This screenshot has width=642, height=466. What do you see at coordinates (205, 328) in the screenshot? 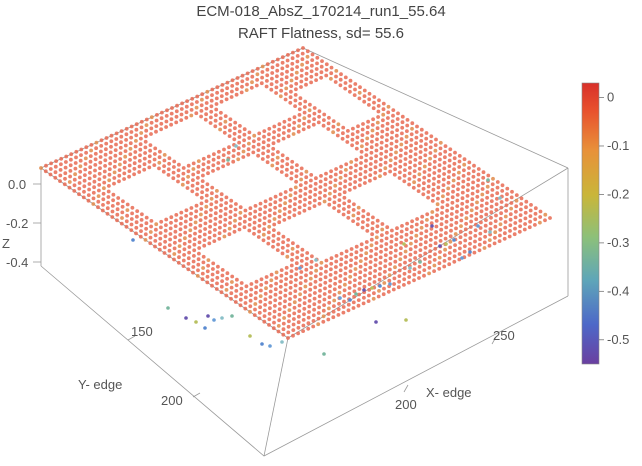
I see `outlier-point` at bounding box center [205, 328].